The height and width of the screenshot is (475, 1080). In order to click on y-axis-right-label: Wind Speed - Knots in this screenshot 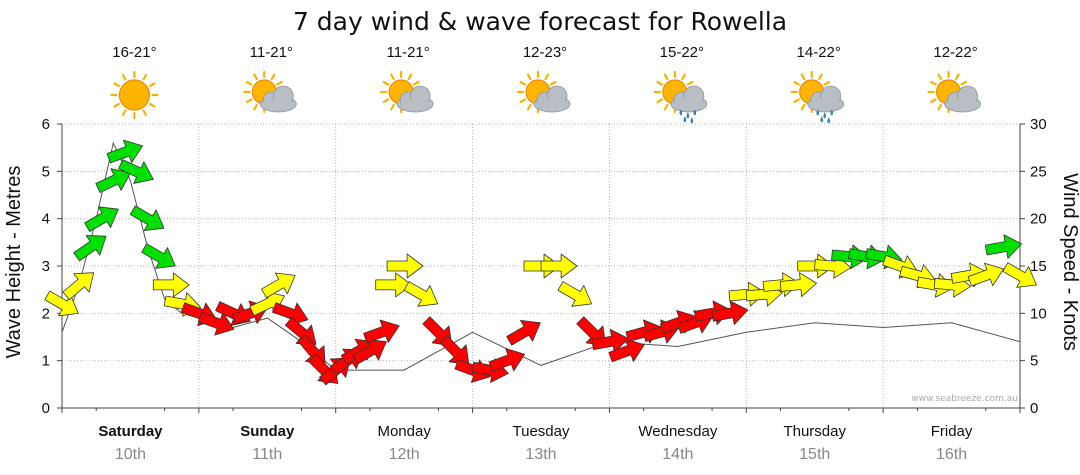, I will do `click(1069, 262)`.